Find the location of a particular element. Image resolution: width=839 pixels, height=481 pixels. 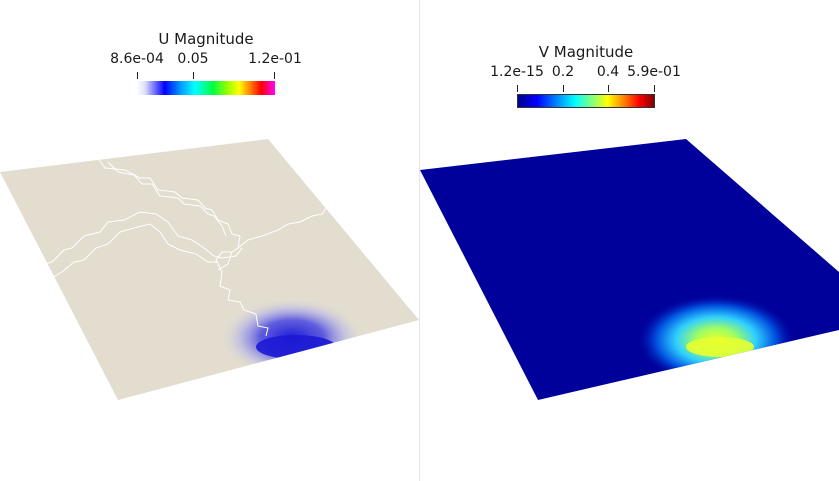

v-legend-title: V Magnitude is located at coordinates (586, 52).